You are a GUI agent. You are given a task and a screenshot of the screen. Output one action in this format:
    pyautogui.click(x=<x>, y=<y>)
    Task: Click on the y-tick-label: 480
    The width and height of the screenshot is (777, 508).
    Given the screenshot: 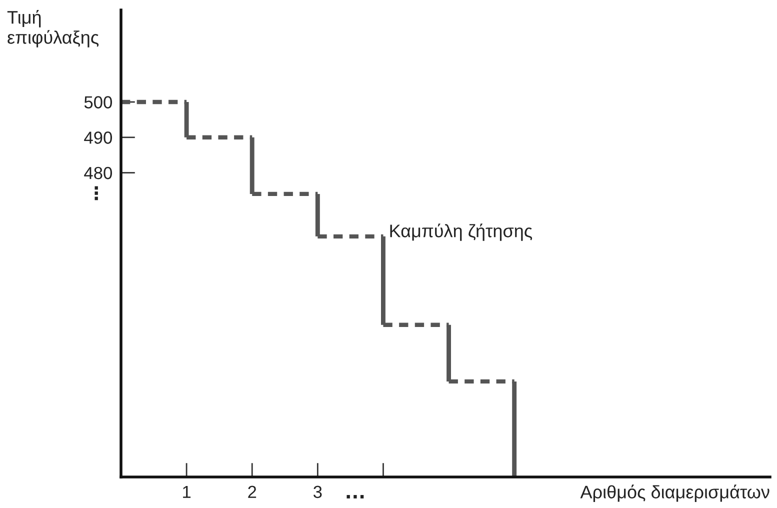 What is the action you would take?
    pyautogui.click(x=98, y=173)
    